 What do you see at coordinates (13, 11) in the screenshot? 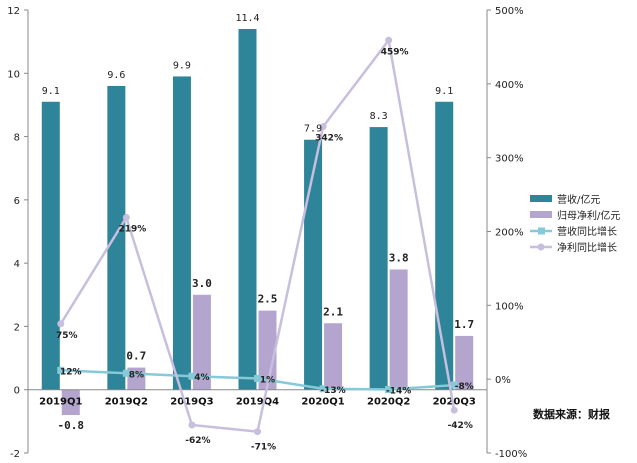
I see `left-tick-label: 12` at bounding box center [13, 11].